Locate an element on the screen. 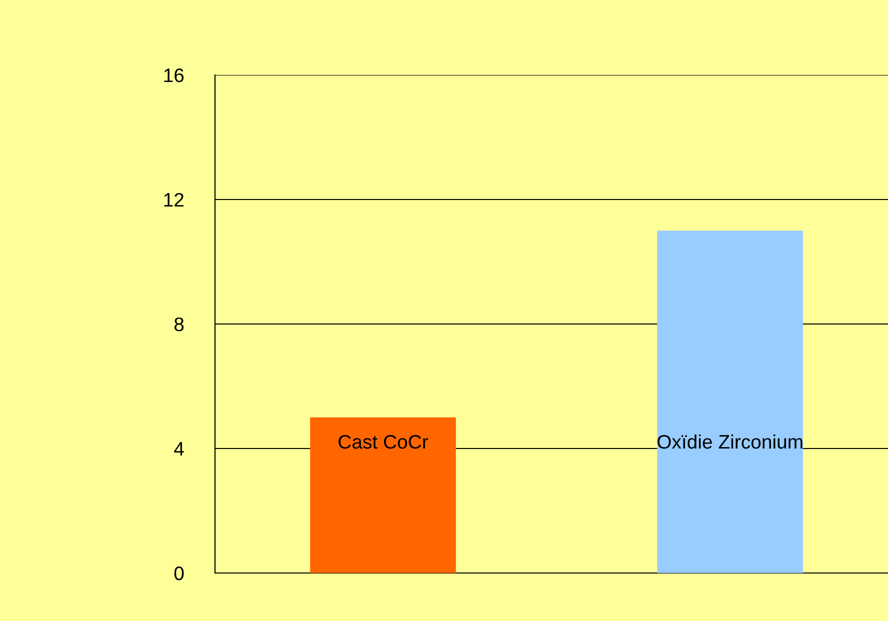  x-tick-label: Oxïdie Zirconium is located at coordinates (730, 441).